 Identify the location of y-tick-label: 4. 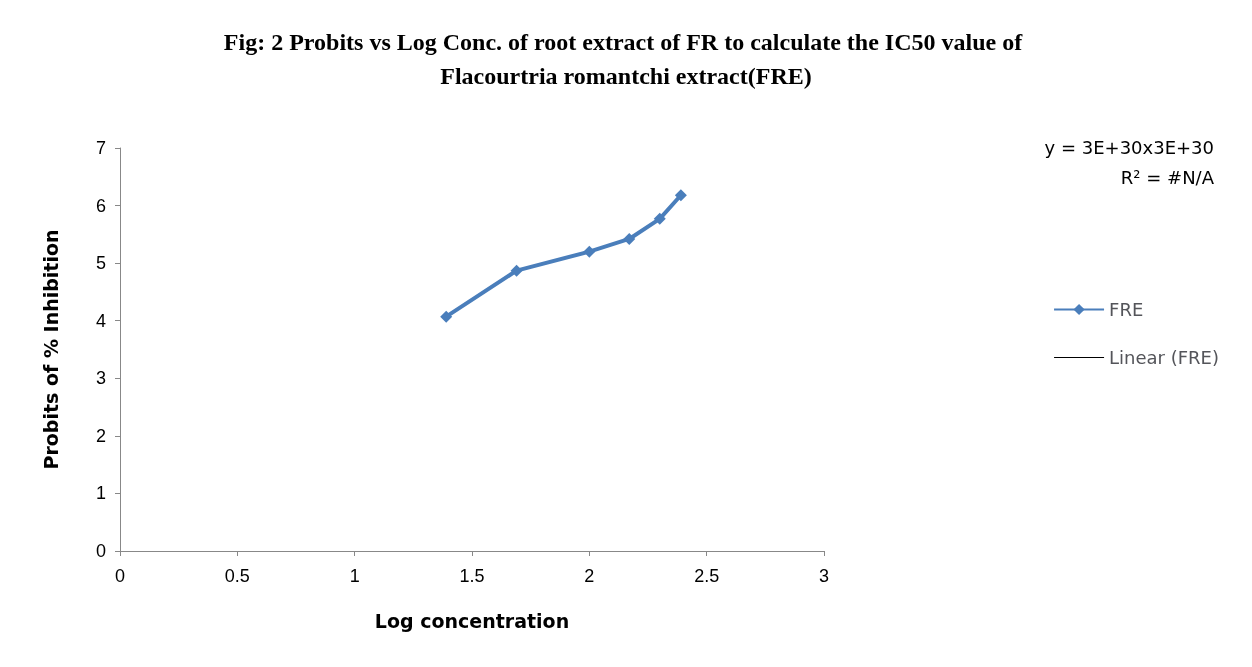
(100, 320).